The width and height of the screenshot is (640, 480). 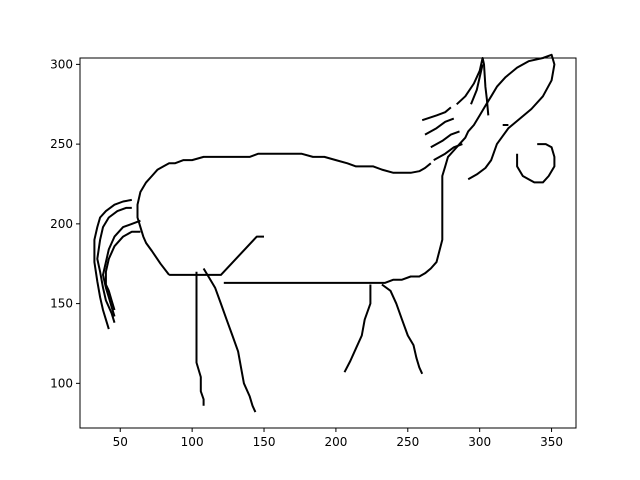 What do you see at coordinates (335, 442) in the screenshot?
I see `x-tick-label: 200` at bounding box center [335, 442].